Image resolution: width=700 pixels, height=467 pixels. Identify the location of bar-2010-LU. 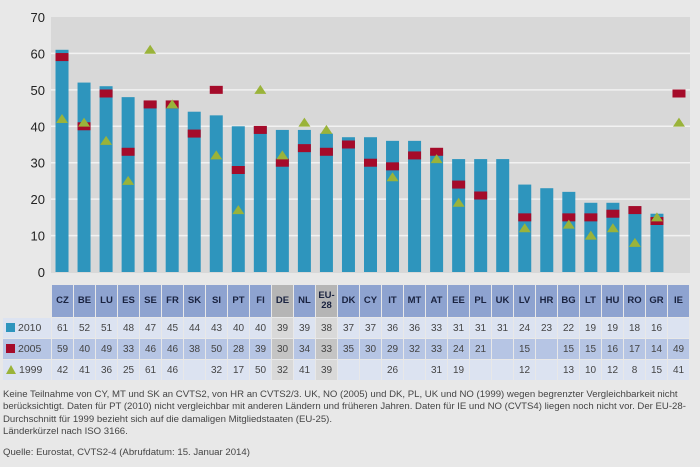
(106, 179).